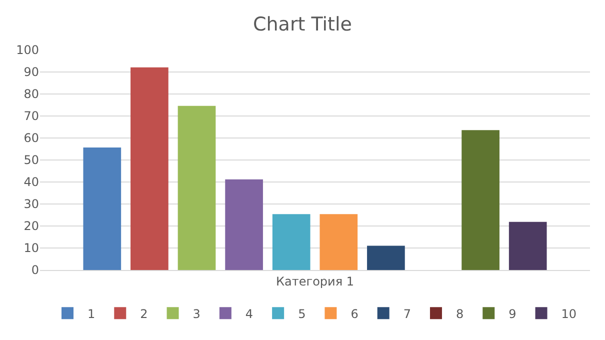  What do you see at coordinates (249, 313) in the screenshot?
I see `legend-label: 4` at bounding box center [249, 313].